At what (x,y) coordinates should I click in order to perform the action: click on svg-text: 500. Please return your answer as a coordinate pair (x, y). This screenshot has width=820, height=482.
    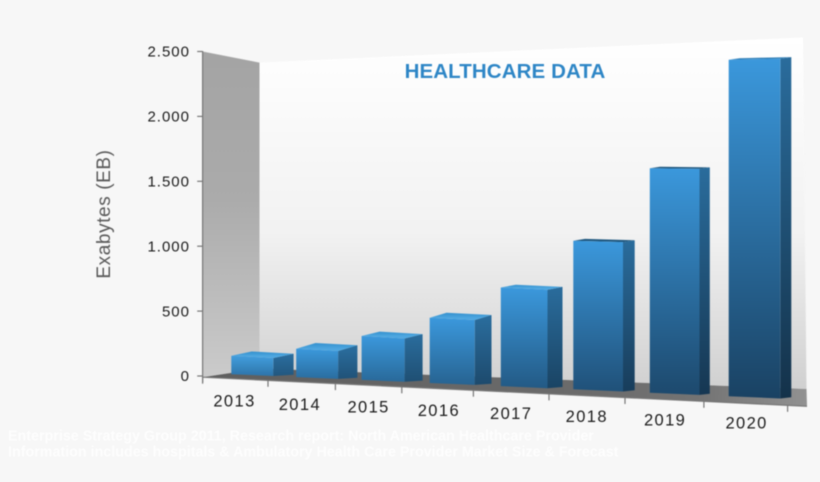
    Looking at the image, I should click on (176, 311).